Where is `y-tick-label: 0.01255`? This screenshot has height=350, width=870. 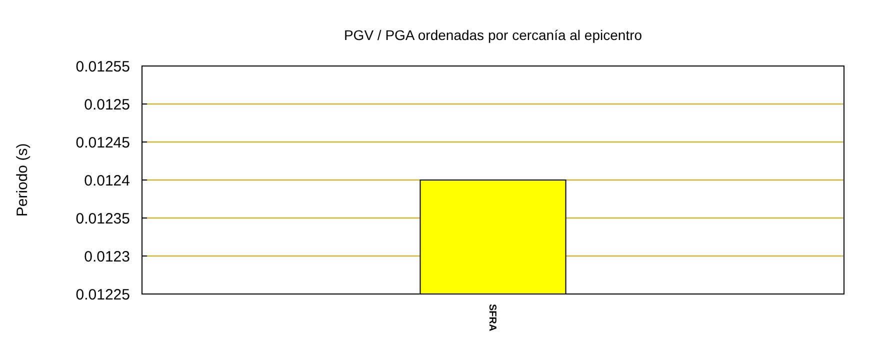 y-tick-label: 0.01255 is located at coordinates (103, 67).